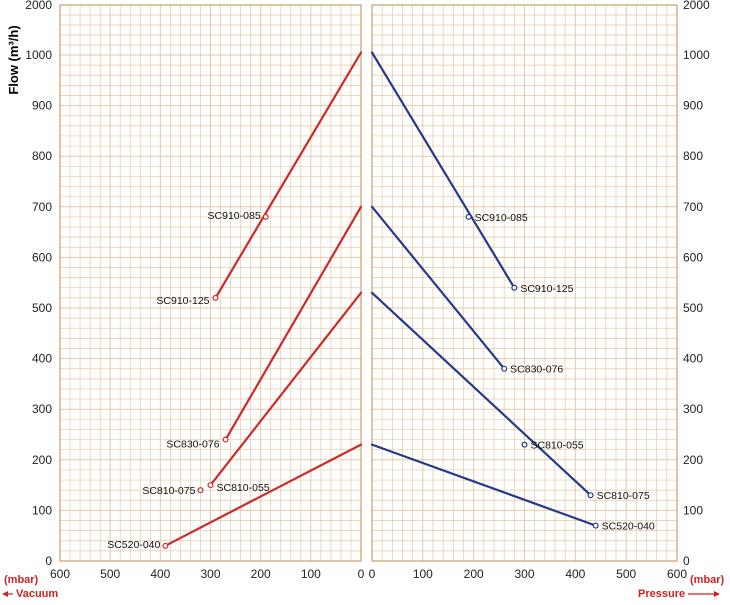 This screenshot has height=605, width=730. Describe the element at coordinates (42, 409) in the screenshot. I see `y-tick-label-left: 300` at that location.